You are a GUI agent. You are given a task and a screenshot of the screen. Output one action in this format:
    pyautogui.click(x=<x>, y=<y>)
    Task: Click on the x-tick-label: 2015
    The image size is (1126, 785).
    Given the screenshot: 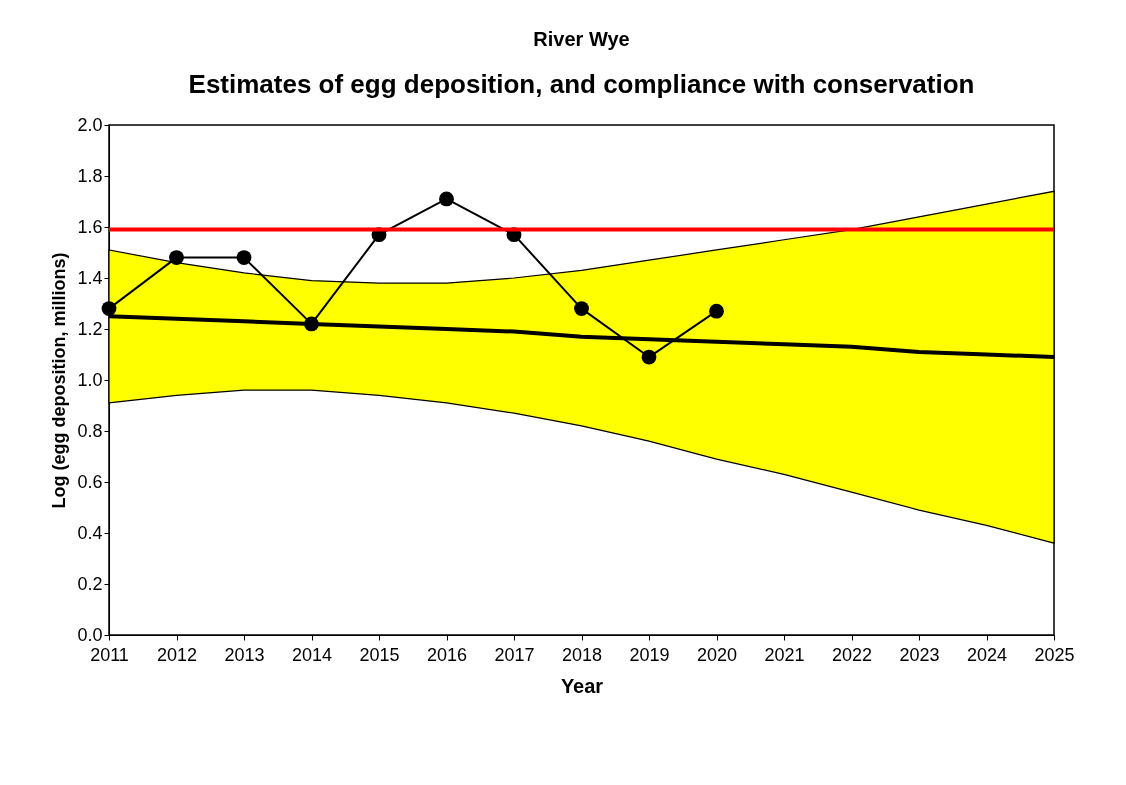 What is the action you would take?
    pyautogui.click(x=379, y=654)
    